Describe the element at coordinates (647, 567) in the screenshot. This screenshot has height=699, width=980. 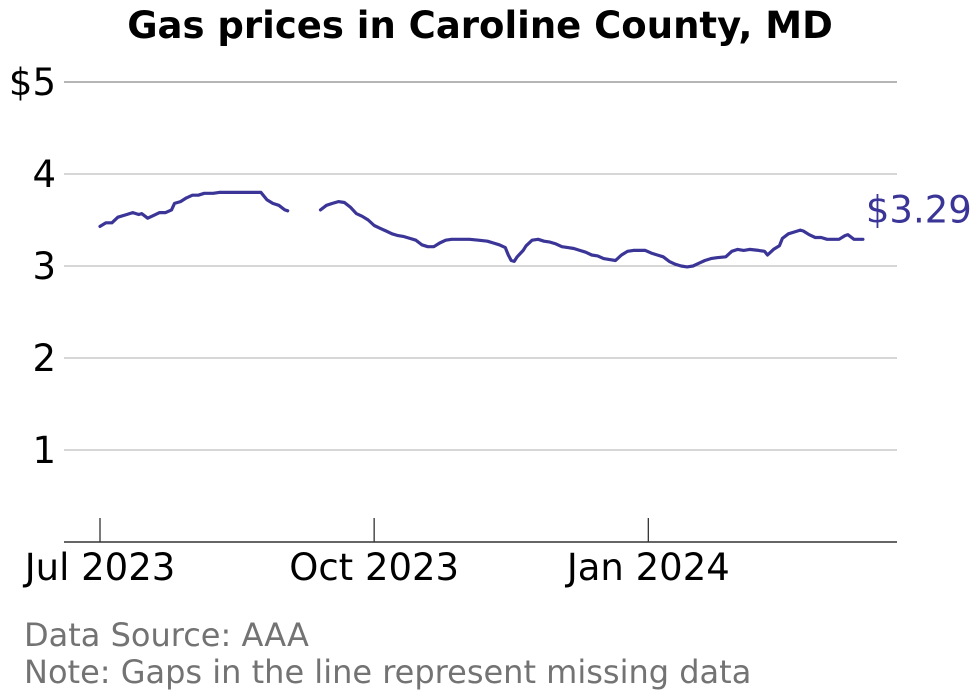
I see `x-tick-label-2: Jan 2024` at that location.